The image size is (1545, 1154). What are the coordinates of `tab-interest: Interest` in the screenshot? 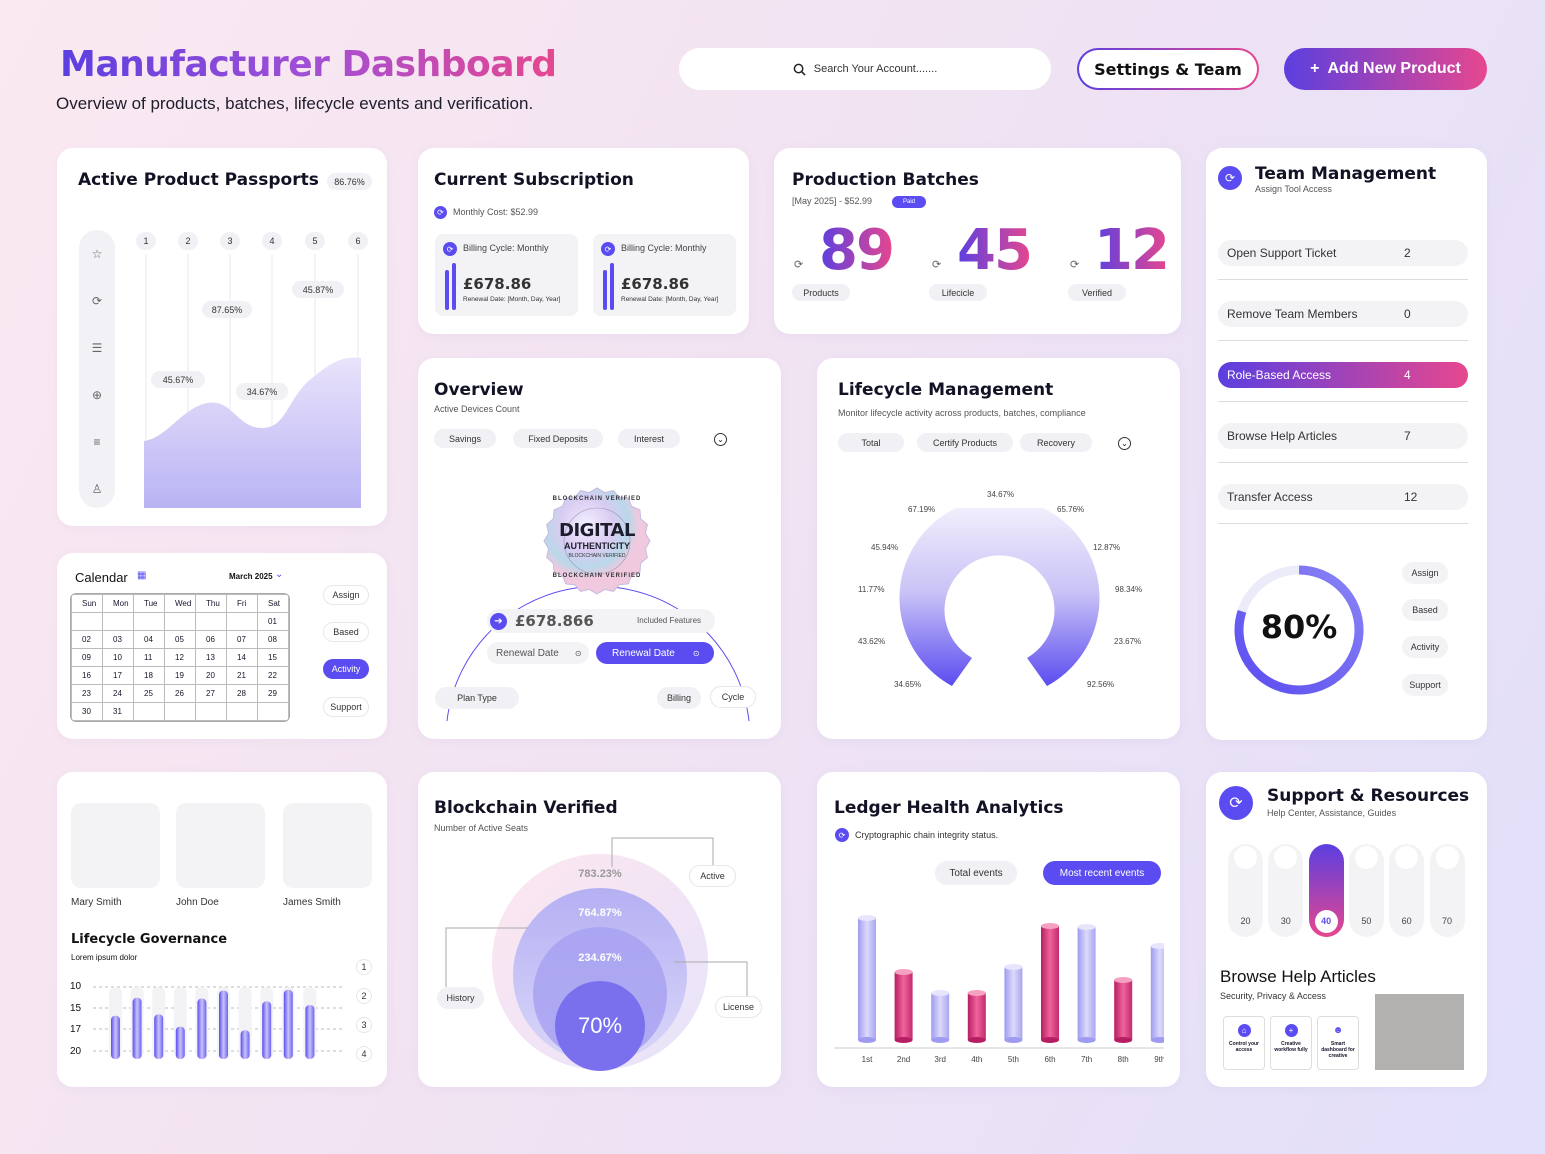 It's located at (649, 438).